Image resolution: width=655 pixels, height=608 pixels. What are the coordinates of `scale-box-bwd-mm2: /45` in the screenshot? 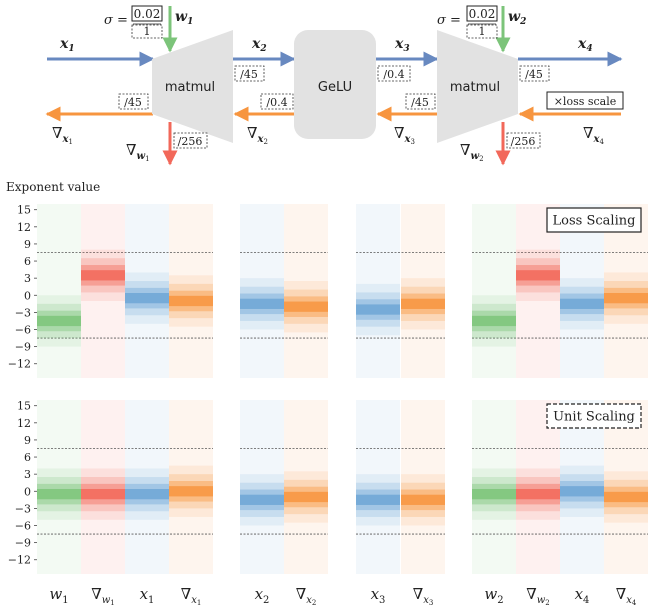 It's located at (420, 101).